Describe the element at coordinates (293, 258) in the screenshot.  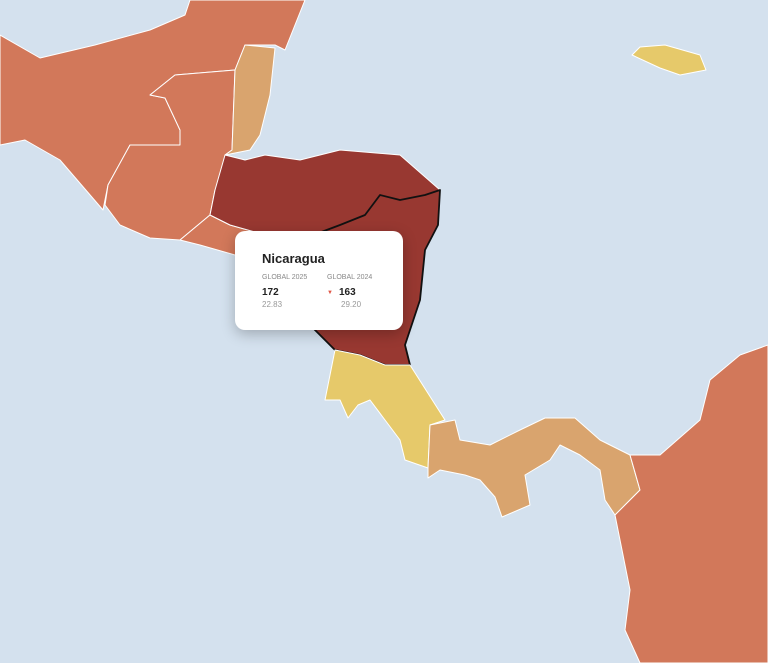
I see `tooltip-country-name: Nicaragua` at that location.